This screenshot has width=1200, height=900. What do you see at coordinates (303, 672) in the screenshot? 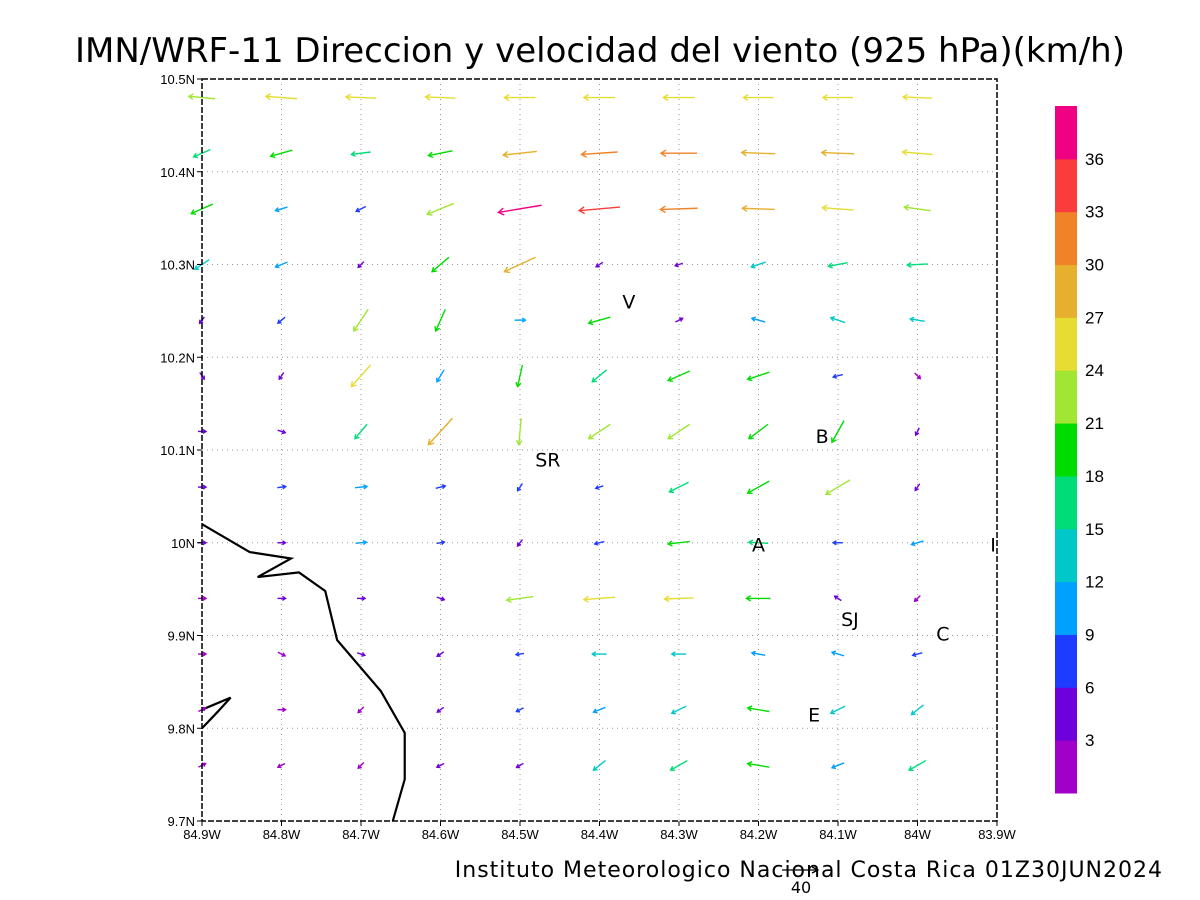
I see `coastline-segment` at bounding box center [303, 672].